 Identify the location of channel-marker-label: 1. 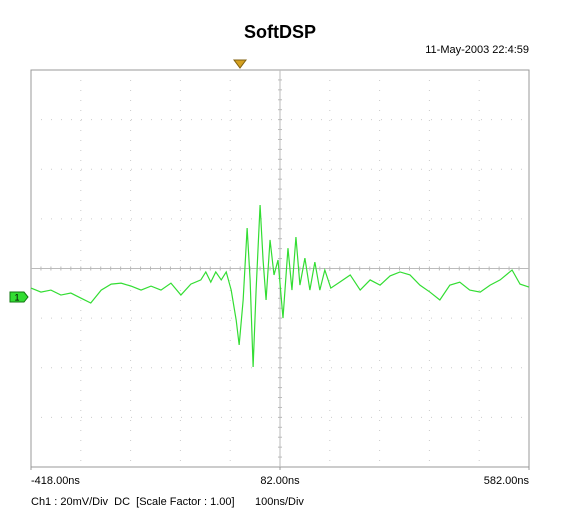
(16, 297).